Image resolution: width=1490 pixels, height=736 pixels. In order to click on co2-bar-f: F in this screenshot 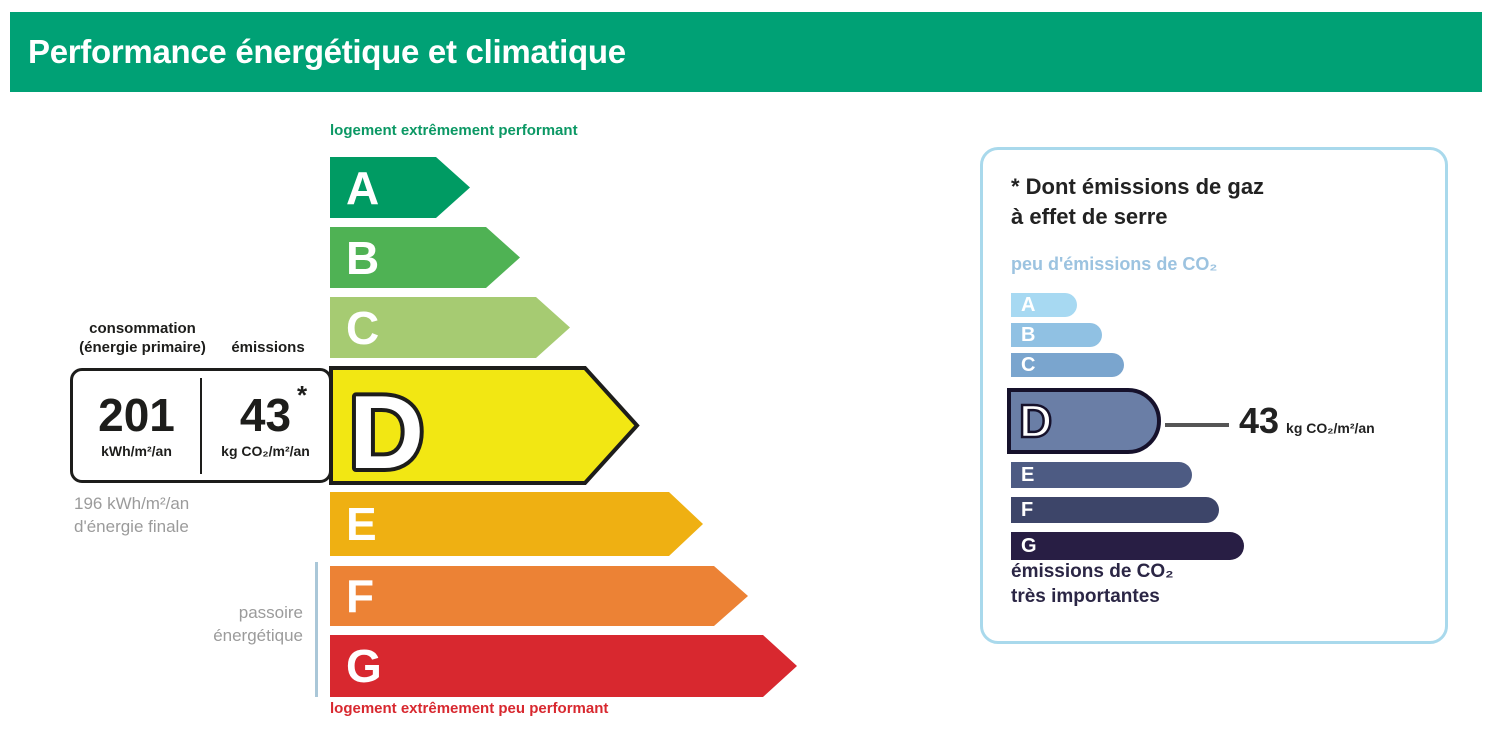, I will do `click(1115, 510)`.